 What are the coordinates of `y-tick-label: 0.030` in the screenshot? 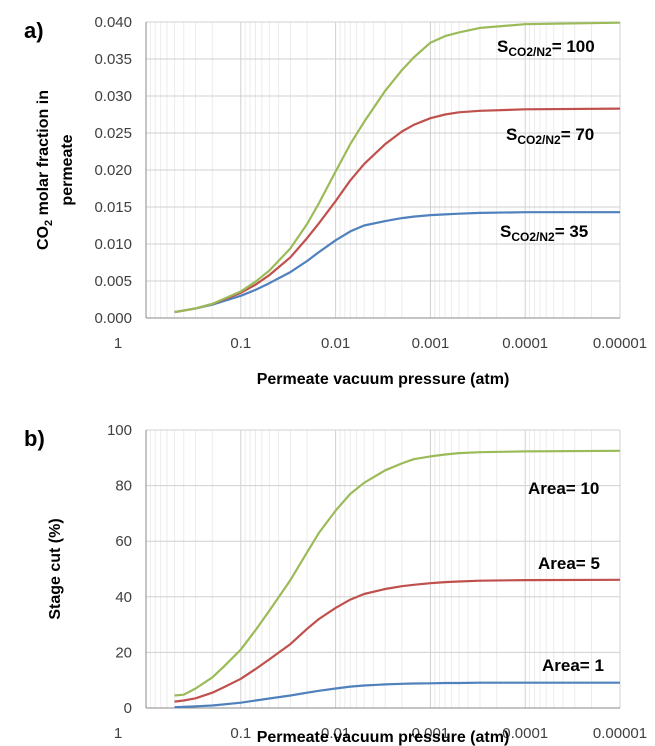 It's located at (113, 96).